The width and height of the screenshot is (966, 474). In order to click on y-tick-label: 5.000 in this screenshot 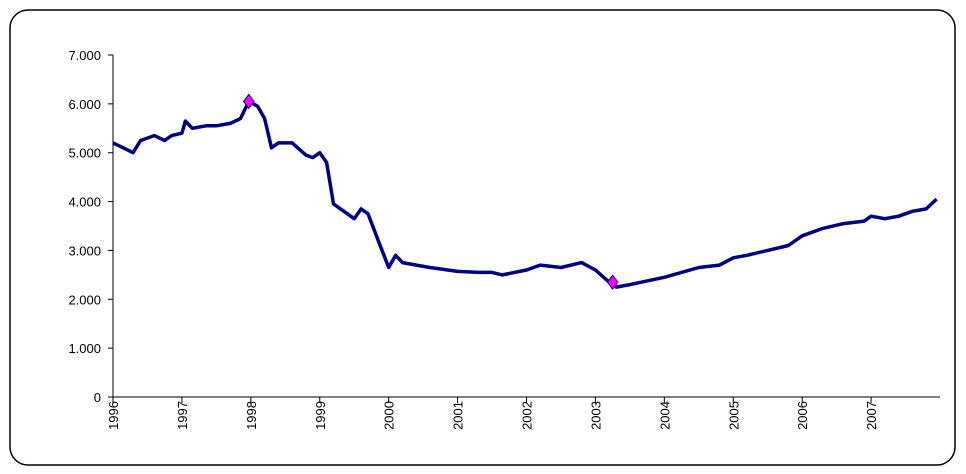, I will do `click(84, 153)`.